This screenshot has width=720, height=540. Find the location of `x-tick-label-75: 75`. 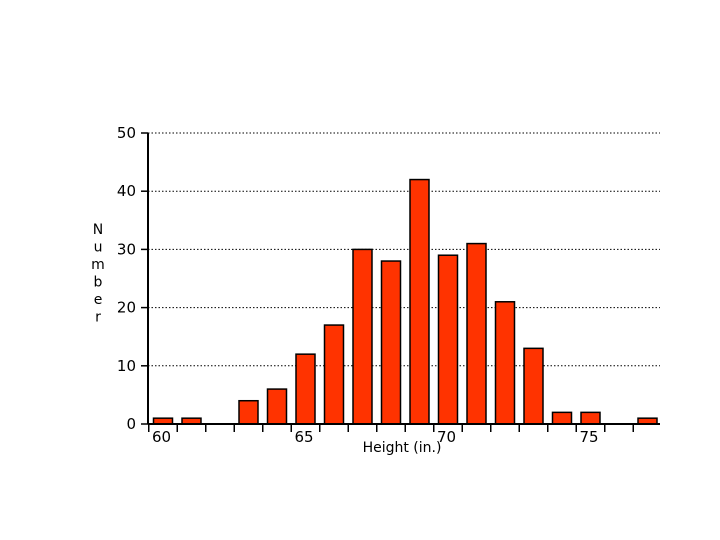

x-tick-label-75: 75 is located at coordinates (589, 437).